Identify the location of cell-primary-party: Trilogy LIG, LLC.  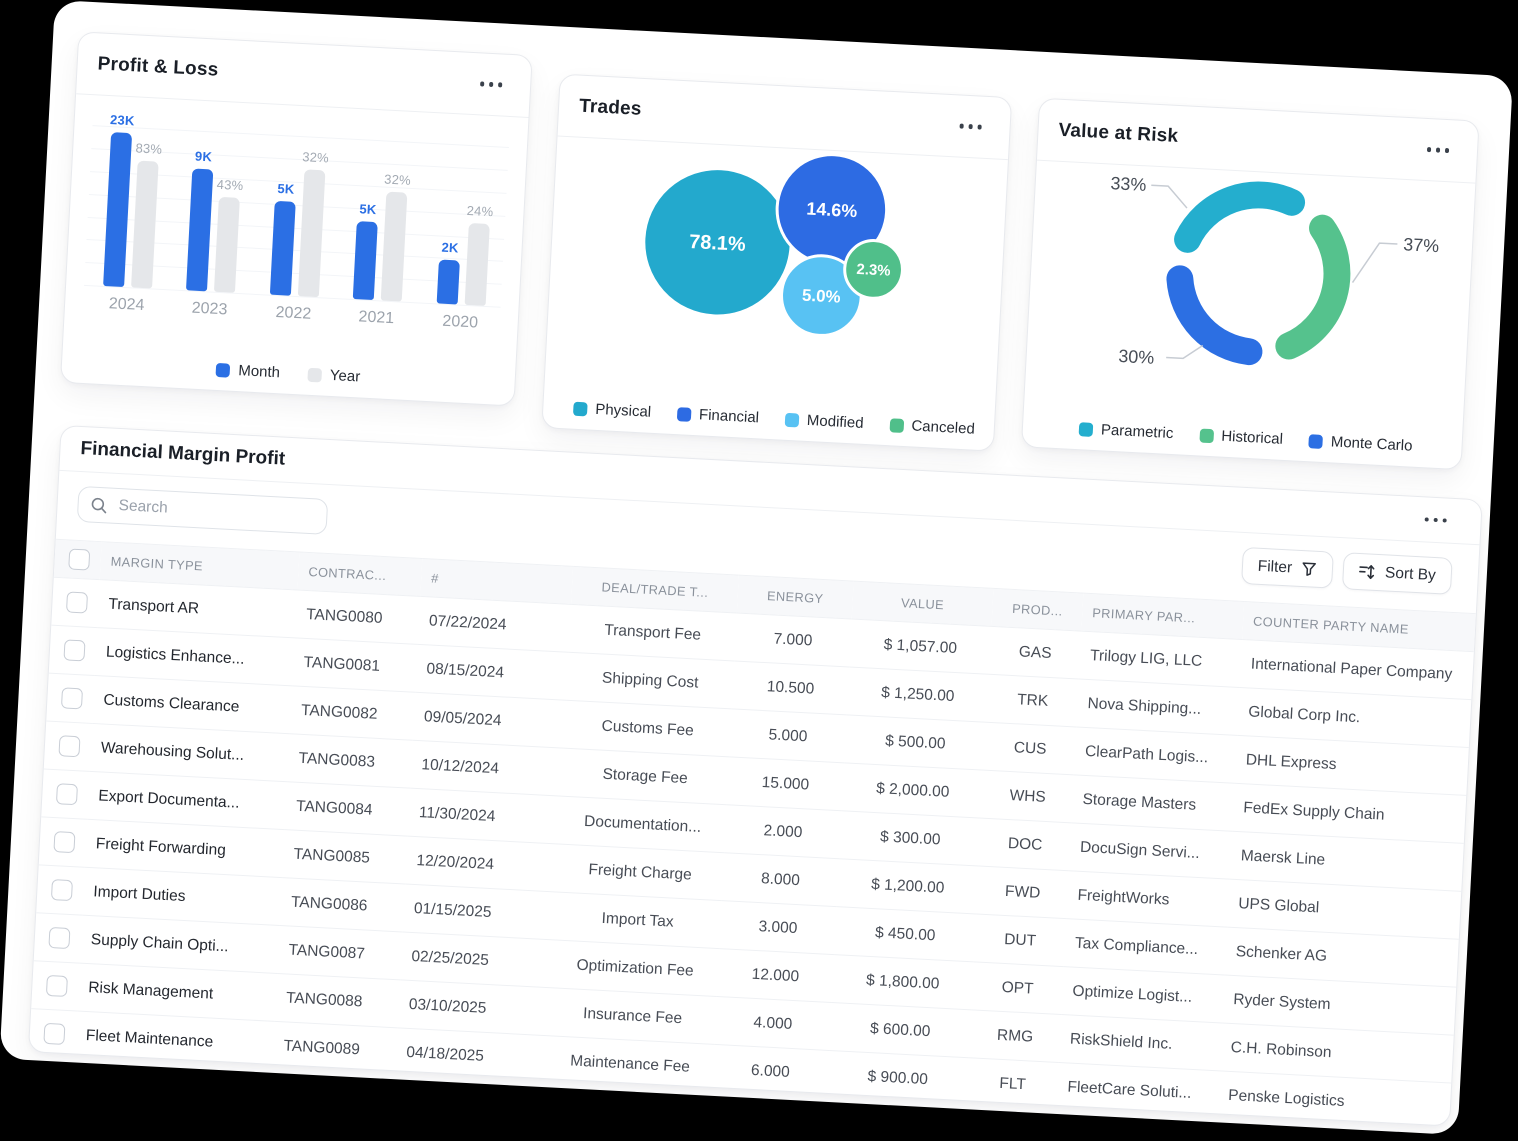
(1160, 659).